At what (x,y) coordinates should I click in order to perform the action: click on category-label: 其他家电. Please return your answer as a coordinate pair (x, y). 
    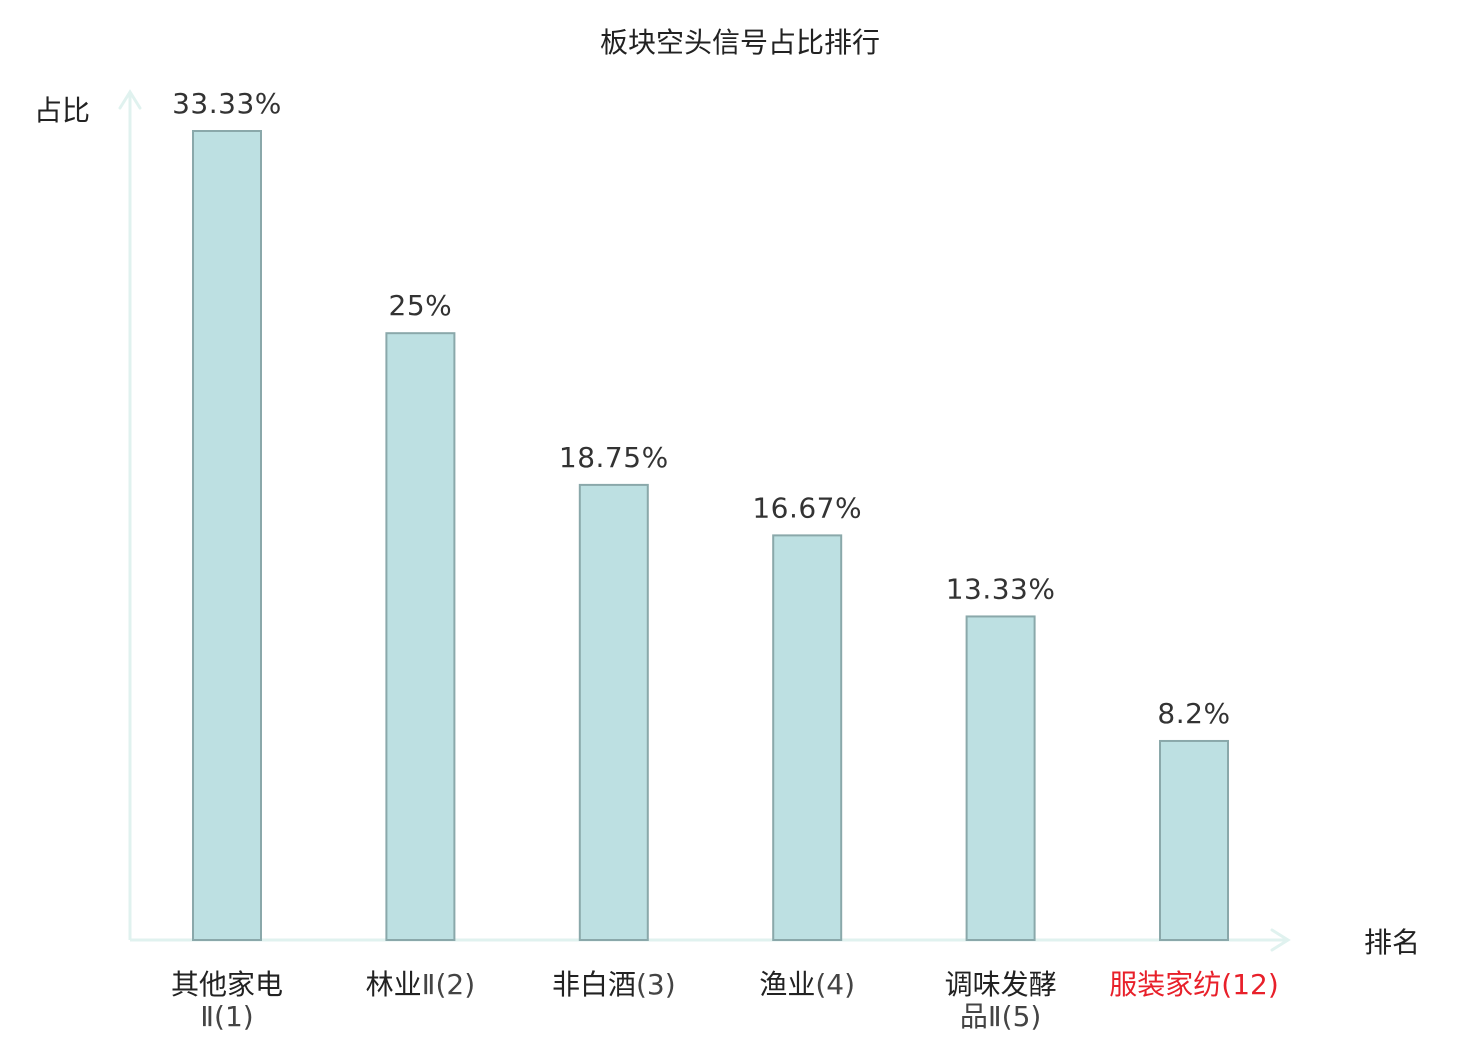
    Looking at the image, I should click on (227, 984).